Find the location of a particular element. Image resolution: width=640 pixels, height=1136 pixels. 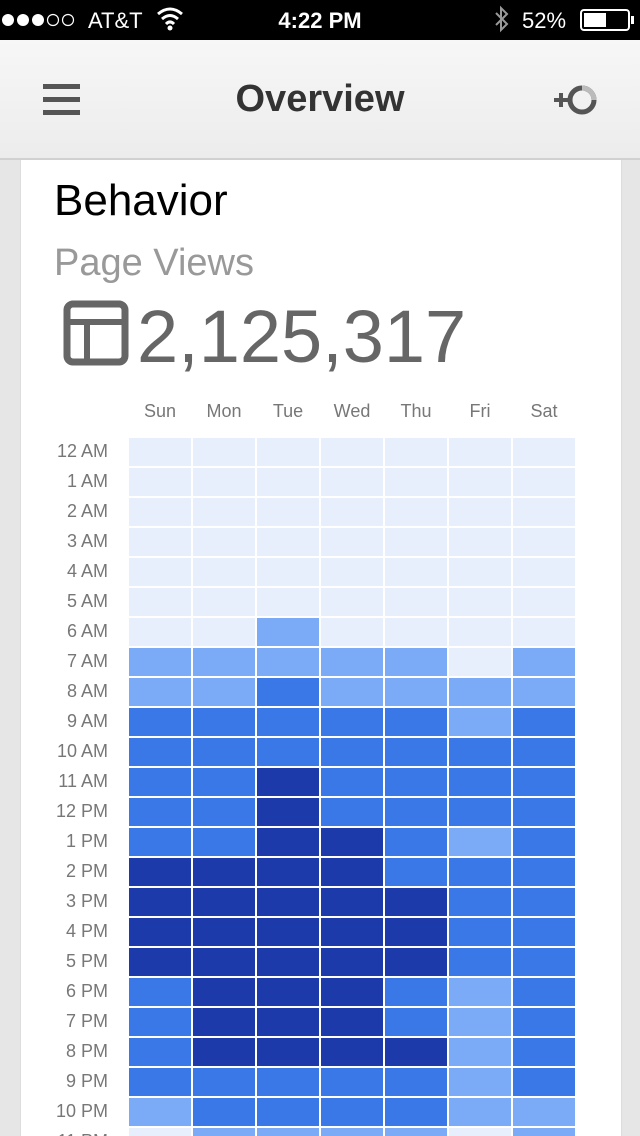

day-label: Sun is located at coordinates (160, 411).